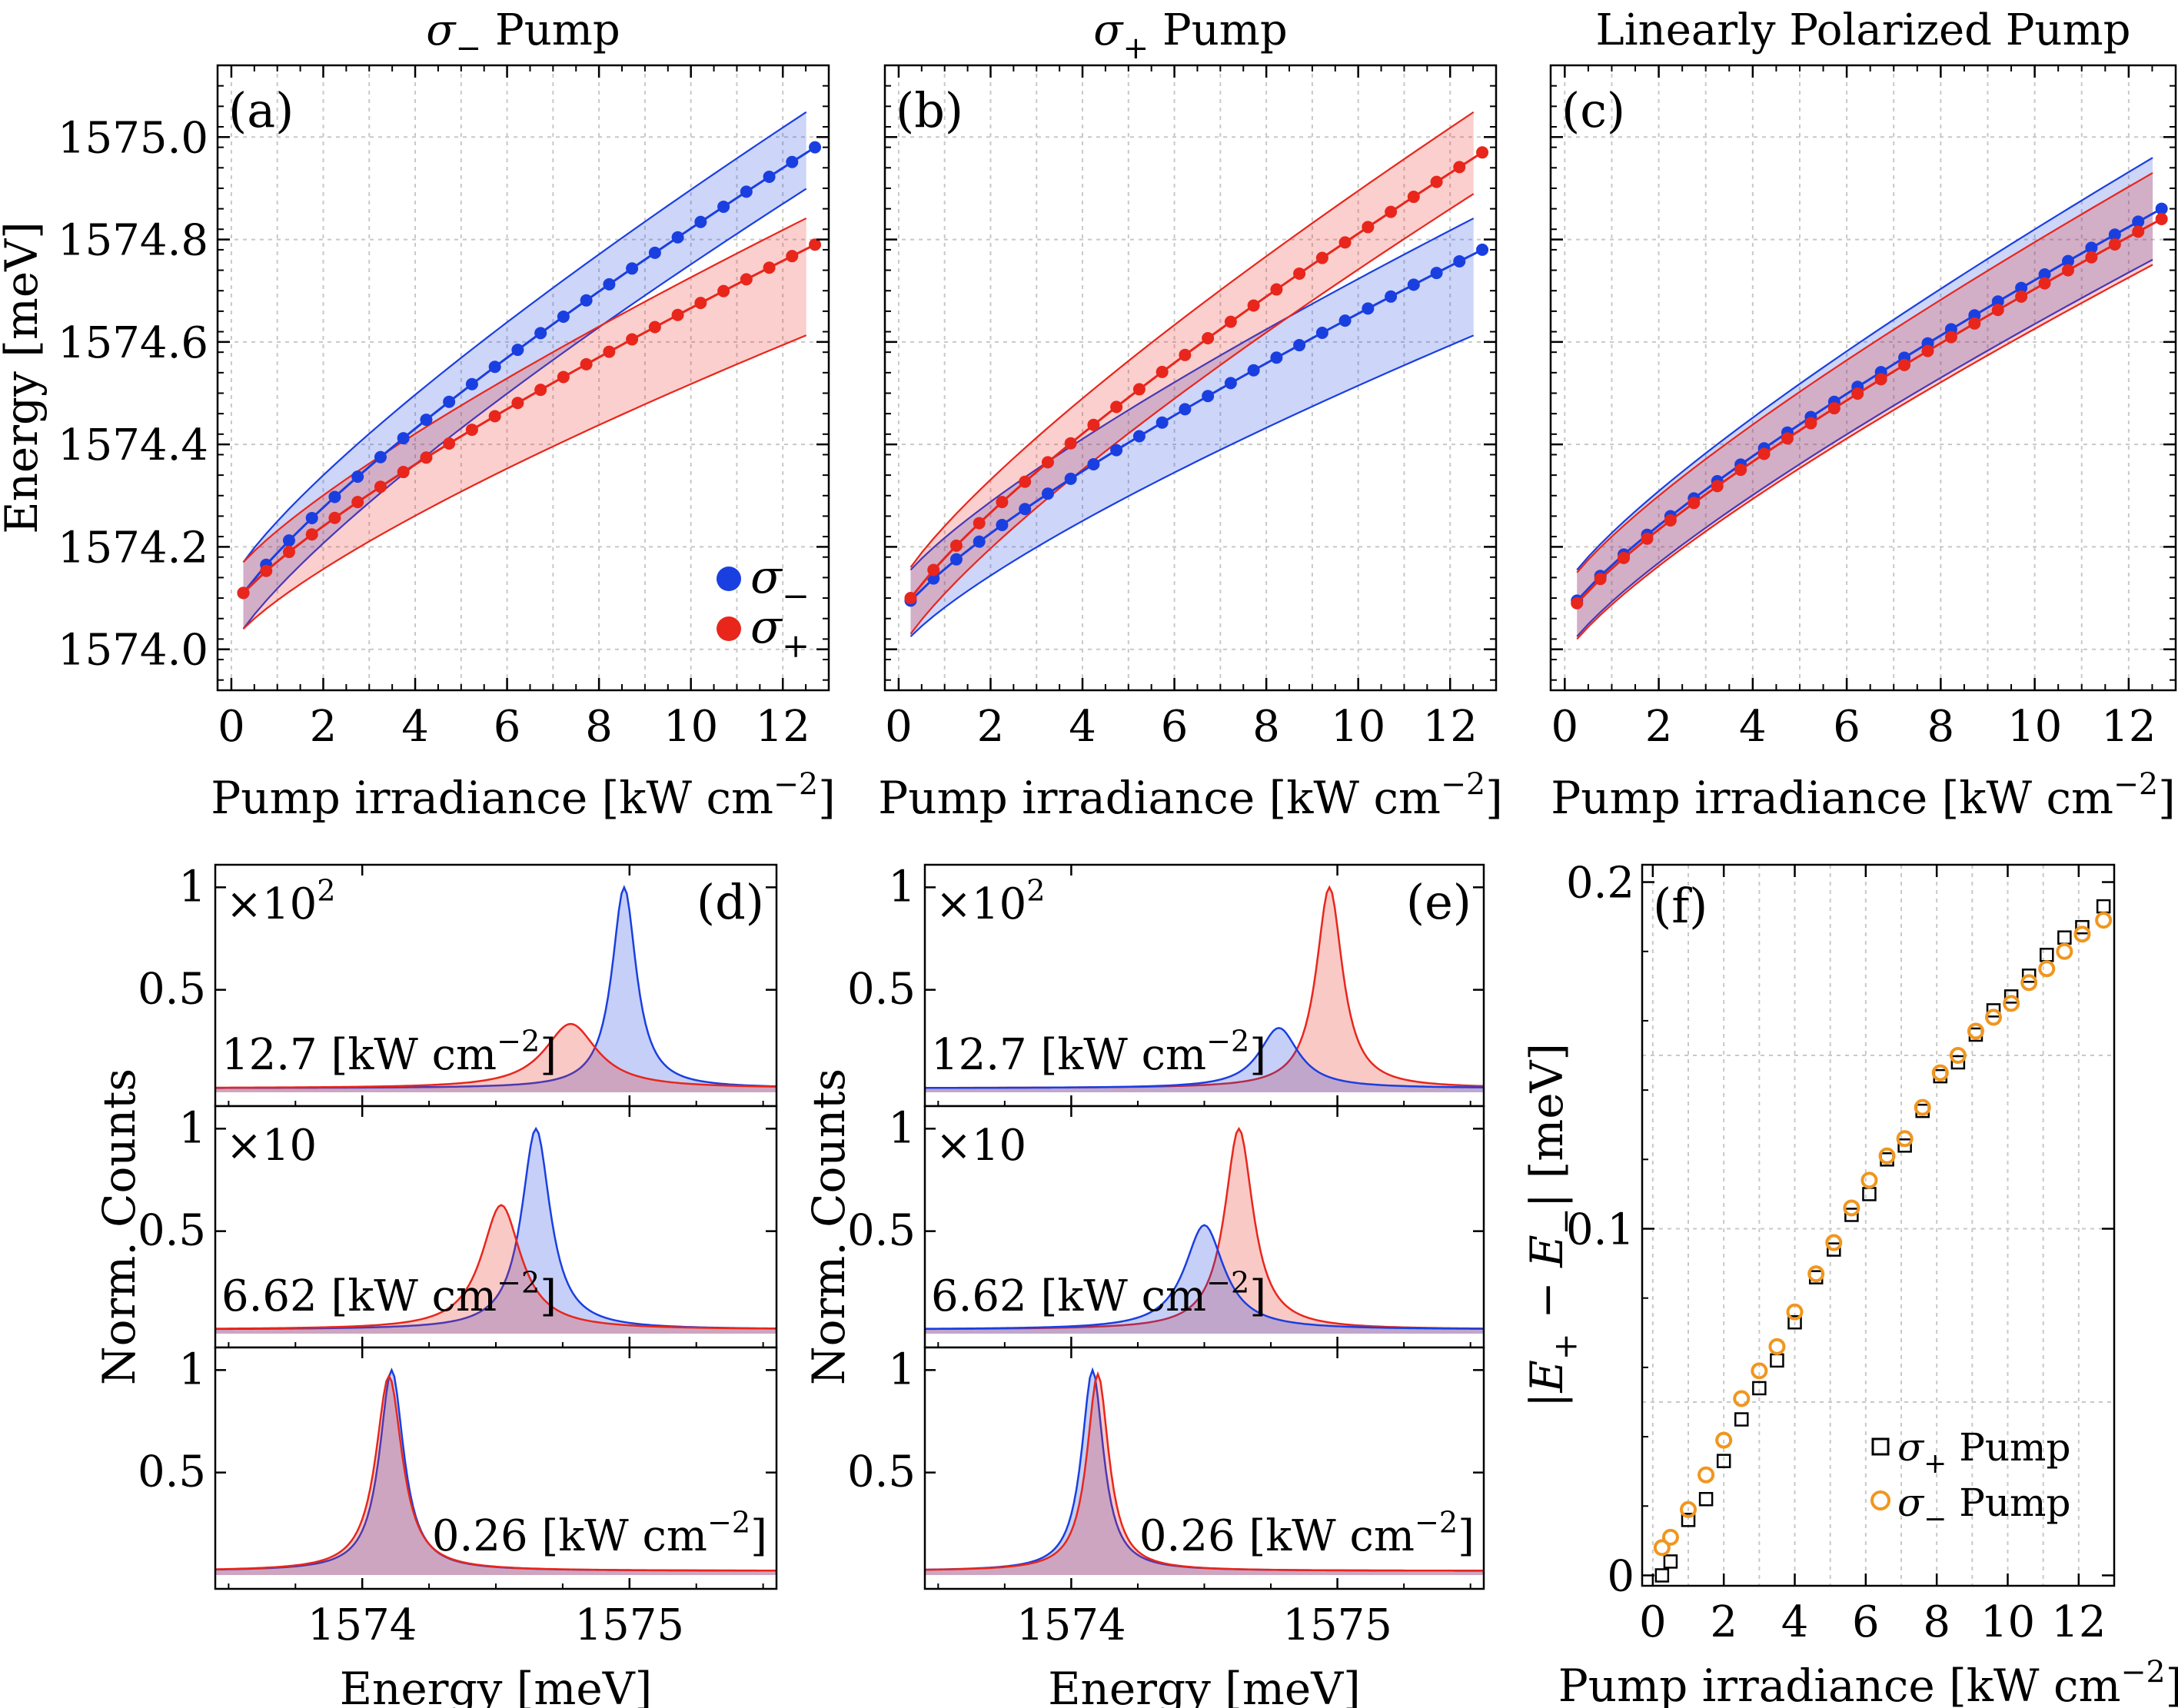 The height and width of the screenshot is (1708, 2178). What do you see at coordinates (1307, 1533) in the screenshot?
I see `irradiance-label: 0.26 [kW cm−2]` at bounding box center [1307, 1533].